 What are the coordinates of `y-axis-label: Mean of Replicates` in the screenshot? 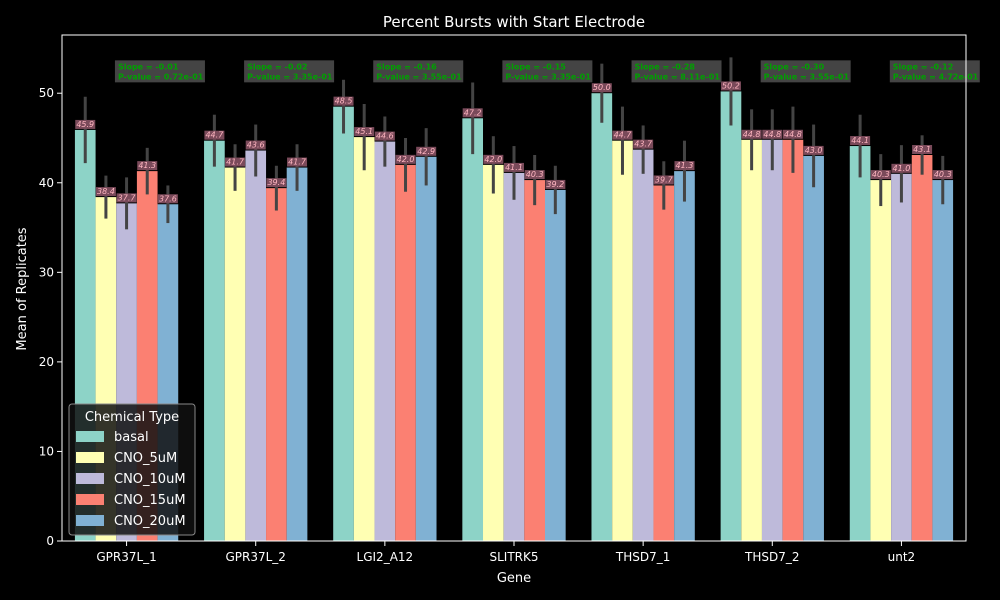 It's located at (22, 288).